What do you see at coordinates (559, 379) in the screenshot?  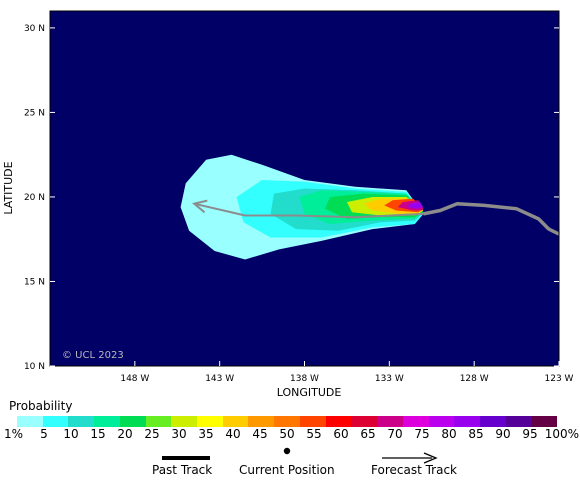 I see `x-tick-label: 123 W` at bounding box center [559, 379].